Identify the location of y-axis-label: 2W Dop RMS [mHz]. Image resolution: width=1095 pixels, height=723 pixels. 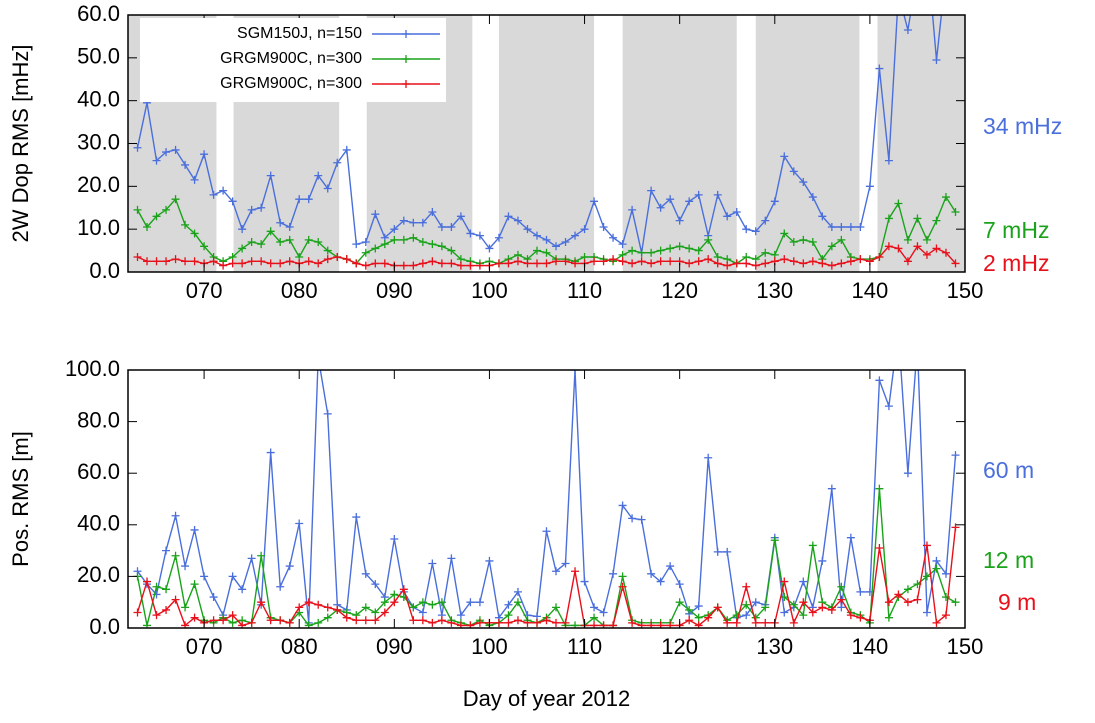
(20, 143).